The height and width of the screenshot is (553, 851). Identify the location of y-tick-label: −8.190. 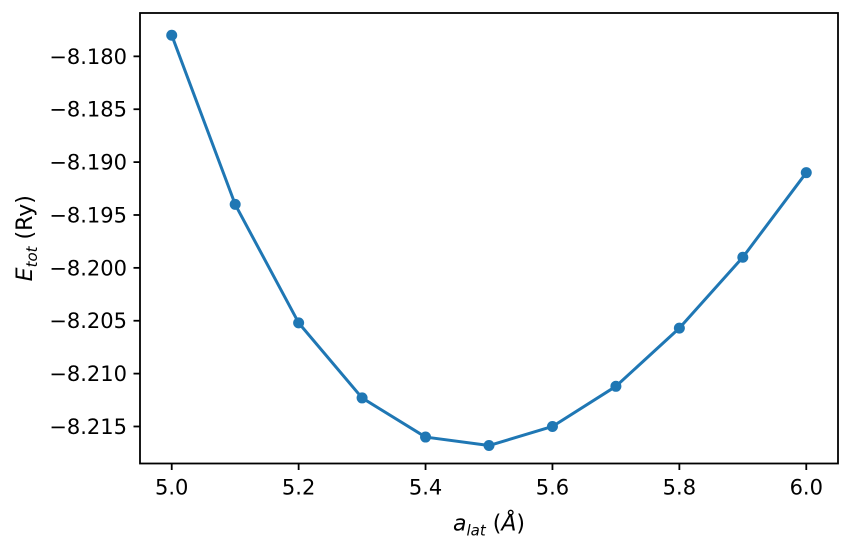
(88, 163).